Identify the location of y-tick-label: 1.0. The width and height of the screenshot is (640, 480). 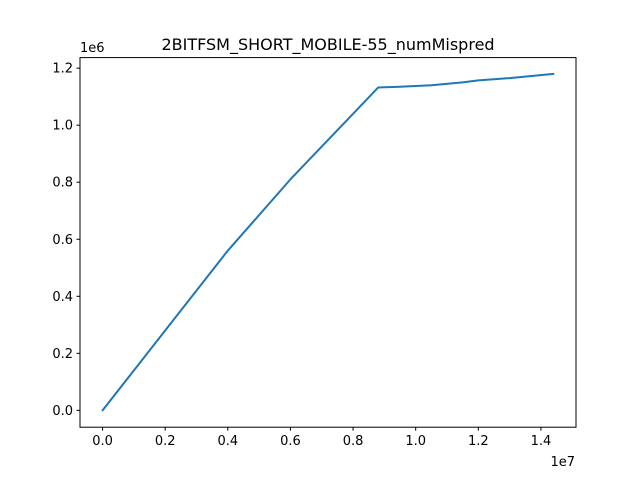
(62, 126).